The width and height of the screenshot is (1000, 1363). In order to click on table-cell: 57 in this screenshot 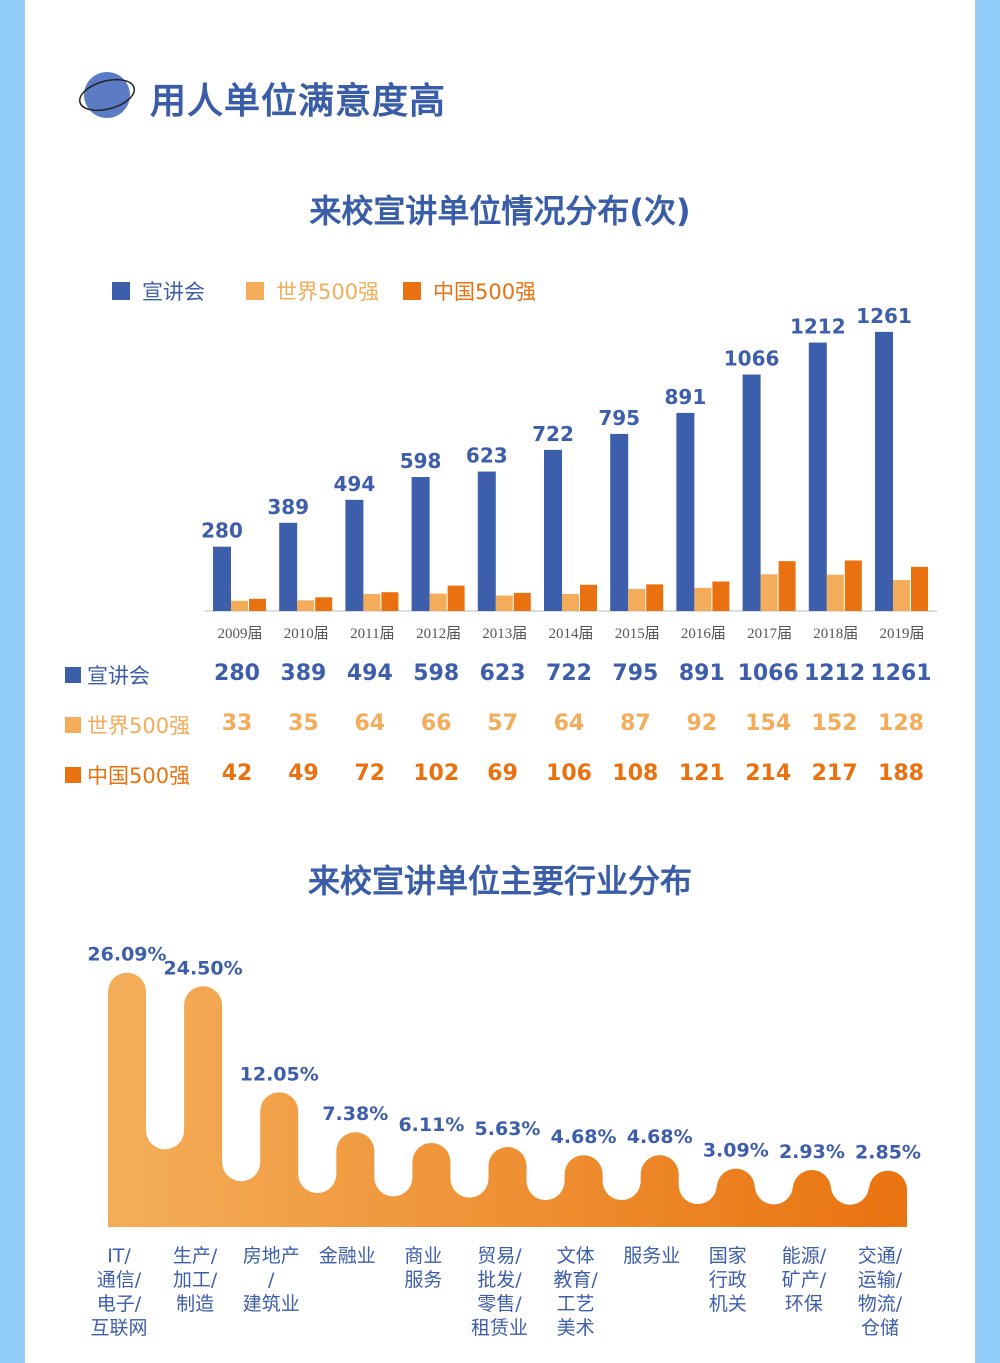, I will do `click(502, 723)`.